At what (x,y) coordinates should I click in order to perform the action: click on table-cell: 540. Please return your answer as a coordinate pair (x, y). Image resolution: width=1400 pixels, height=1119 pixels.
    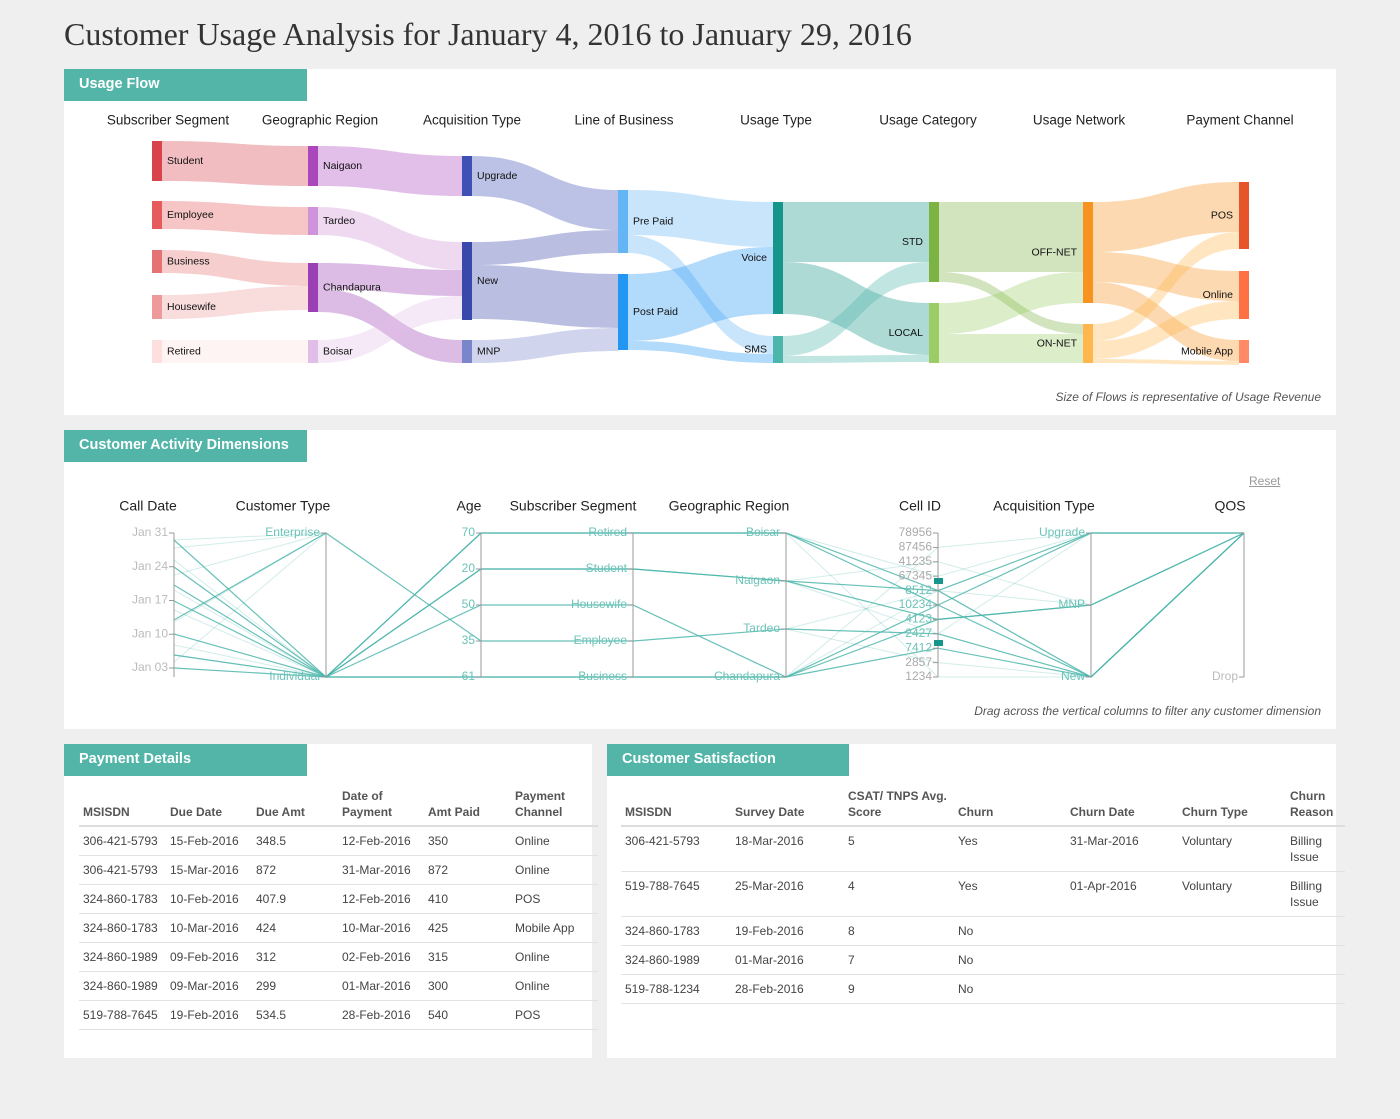
    Looking at the image, I should click on (467, 1015).